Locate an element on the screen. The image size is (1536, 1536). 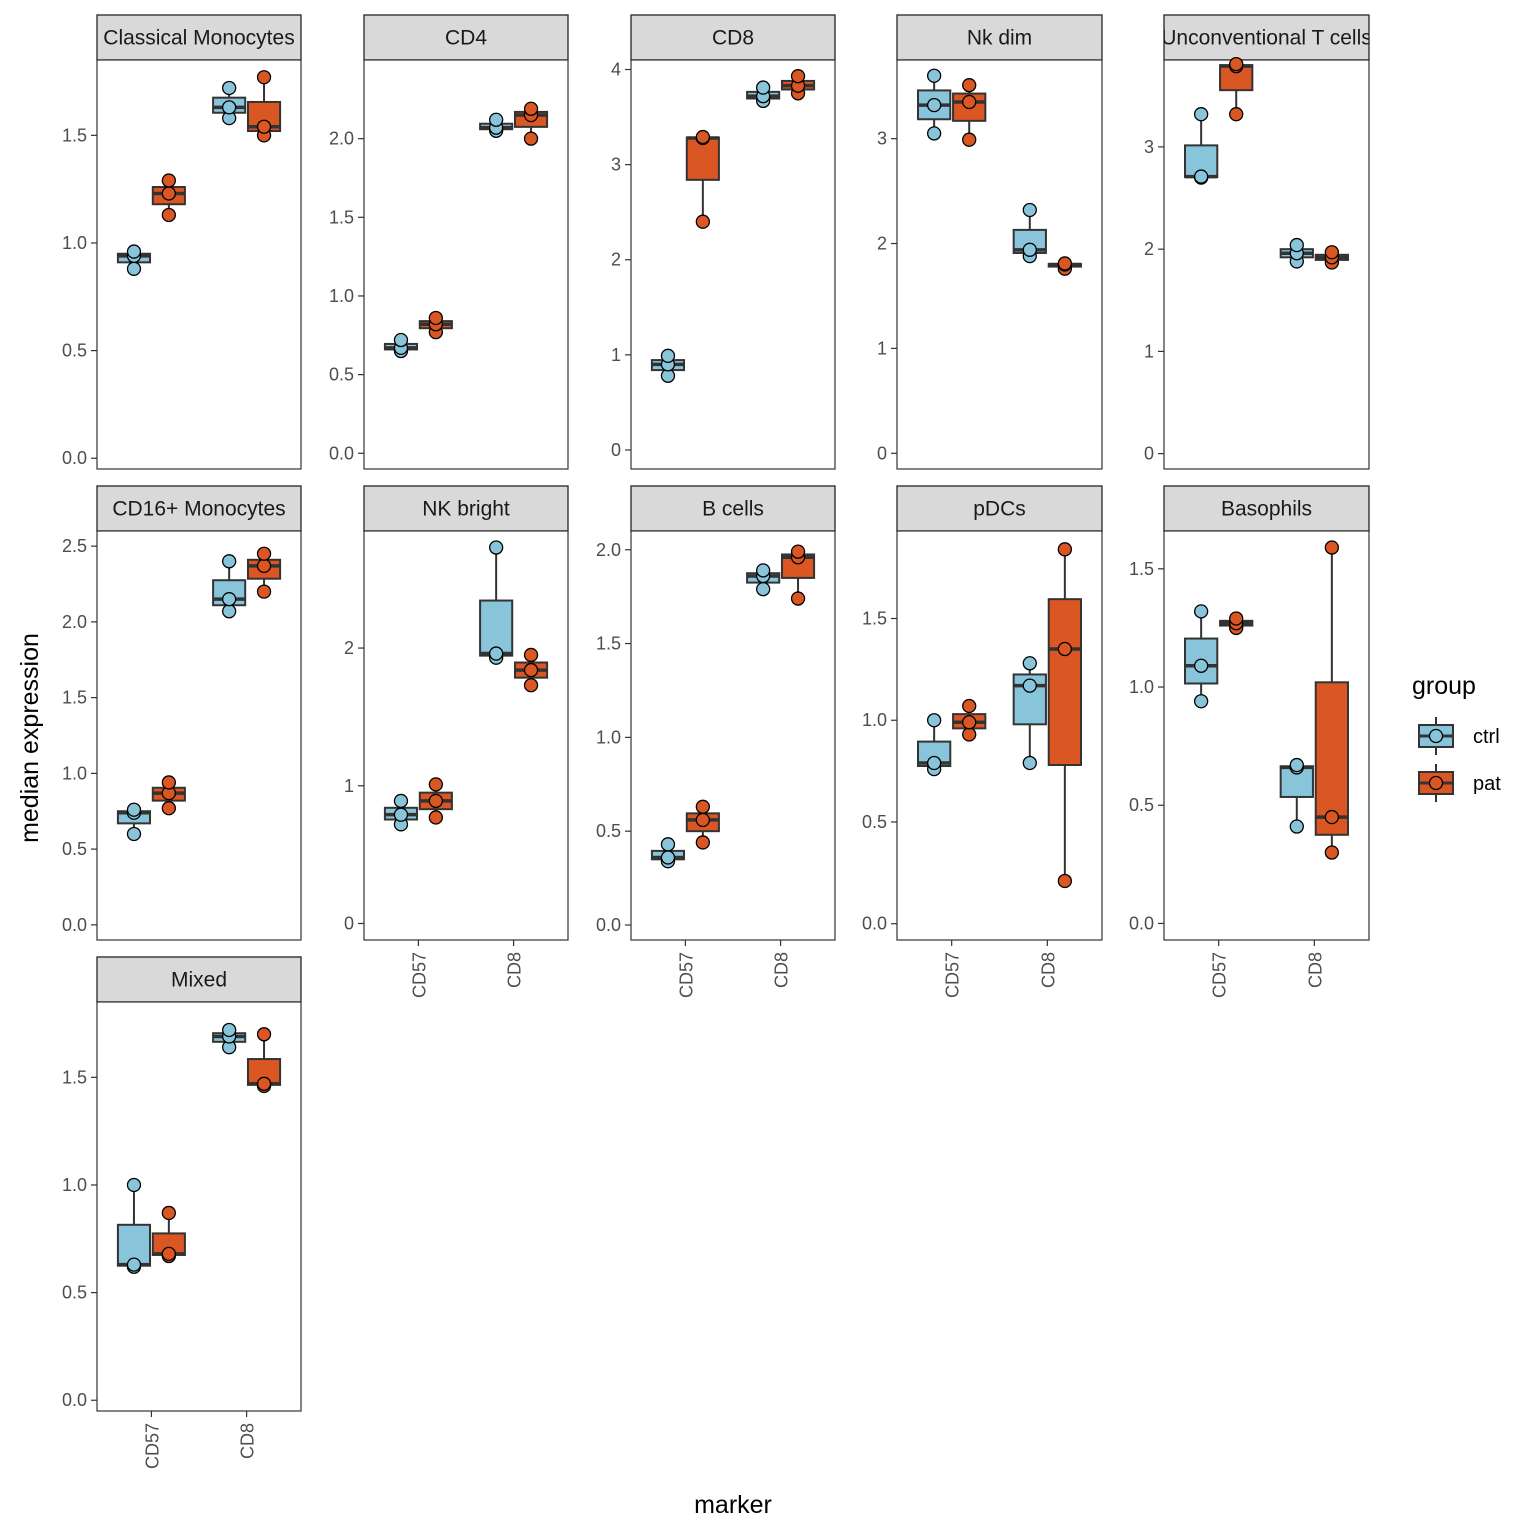
facet-panel: NK bright 0 1 2 CD57 CD8 is located at coordinates (456, 741).